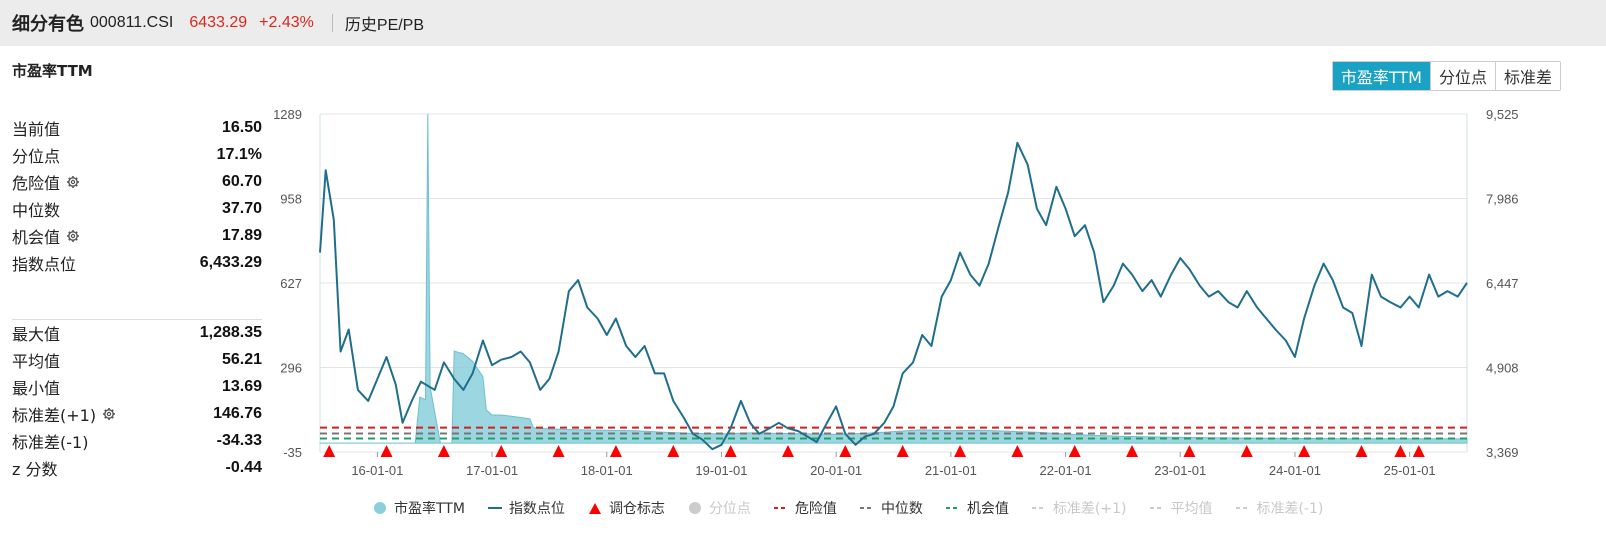 The height and width of the screenshot is (543, 1606). I want to click on stat-row: 危险值 60.70, so click(137, 181).